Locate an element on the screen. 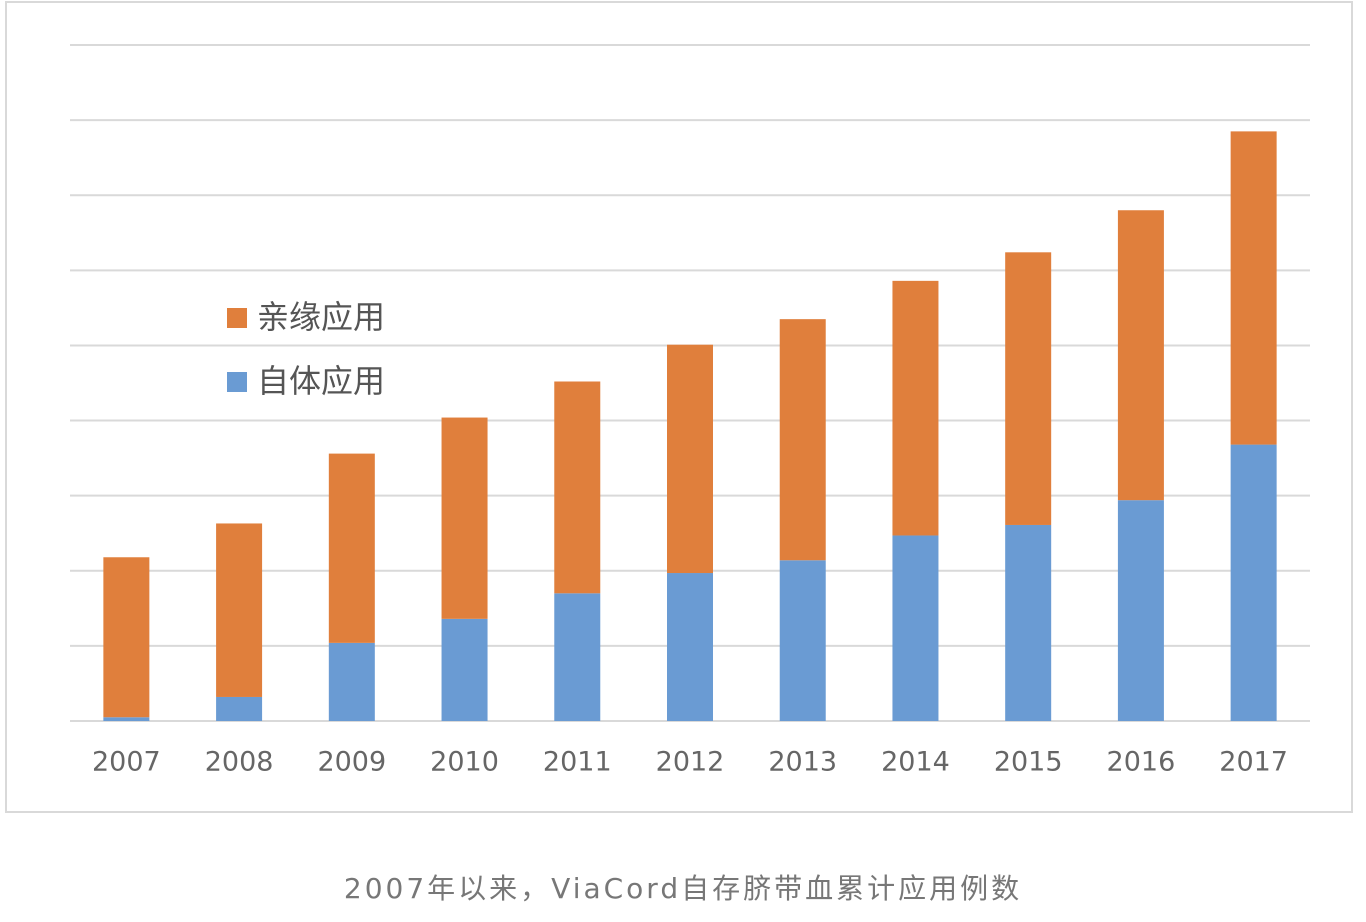  x-tick-label: 2010 is located at coordinates (464, 762).